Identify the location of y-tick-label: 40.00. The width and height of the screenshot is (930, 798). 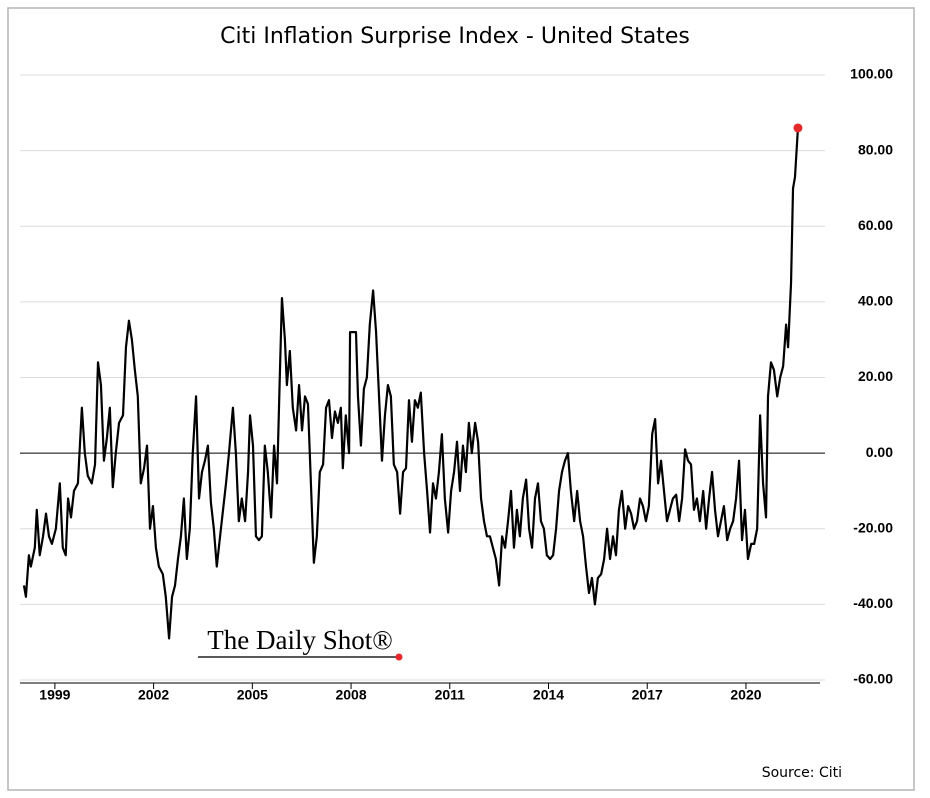
(875, 301).